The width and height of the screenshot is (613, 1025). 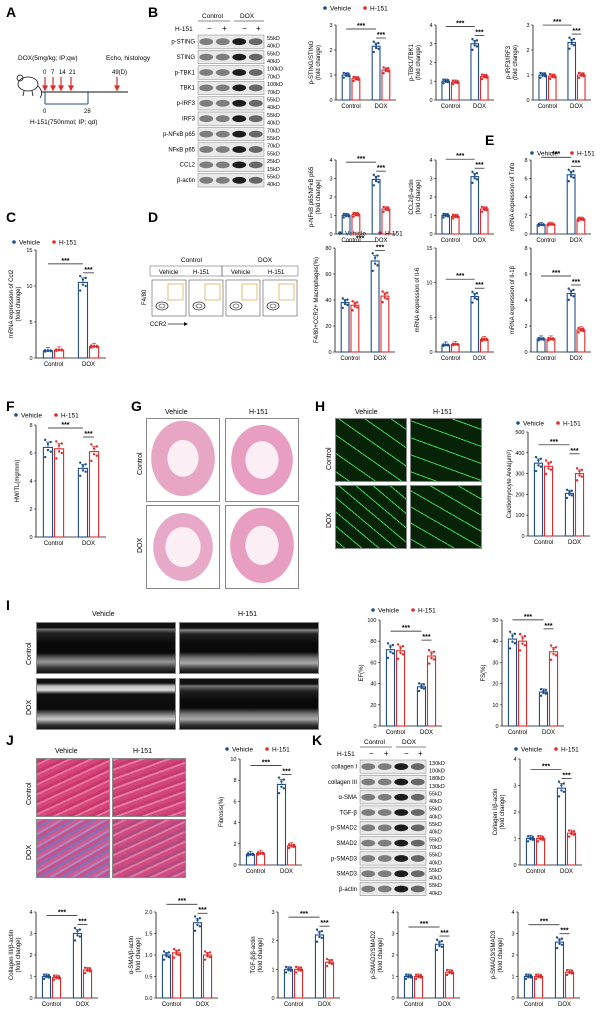 What do you see at coordinates (273, 77) in the screenshot?
I see `blot-b-size-marker: 70kD` at bounding box center [273, 77].